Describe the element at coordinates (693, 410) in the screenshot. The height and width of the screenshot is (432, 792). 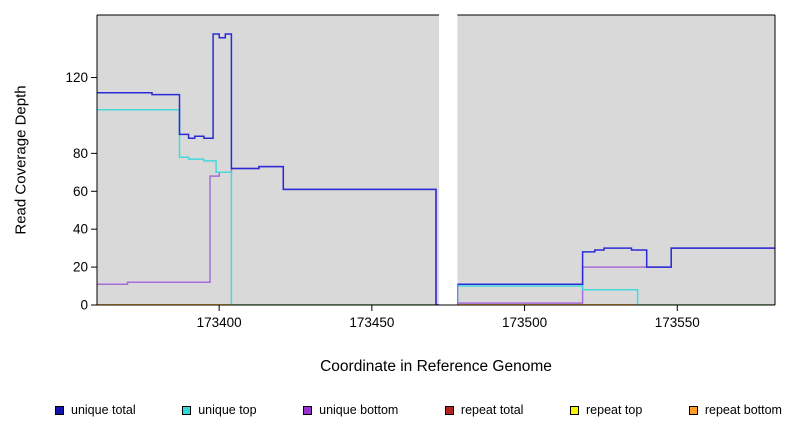
I see `legend-swatch-repeat-bottom` at that location.